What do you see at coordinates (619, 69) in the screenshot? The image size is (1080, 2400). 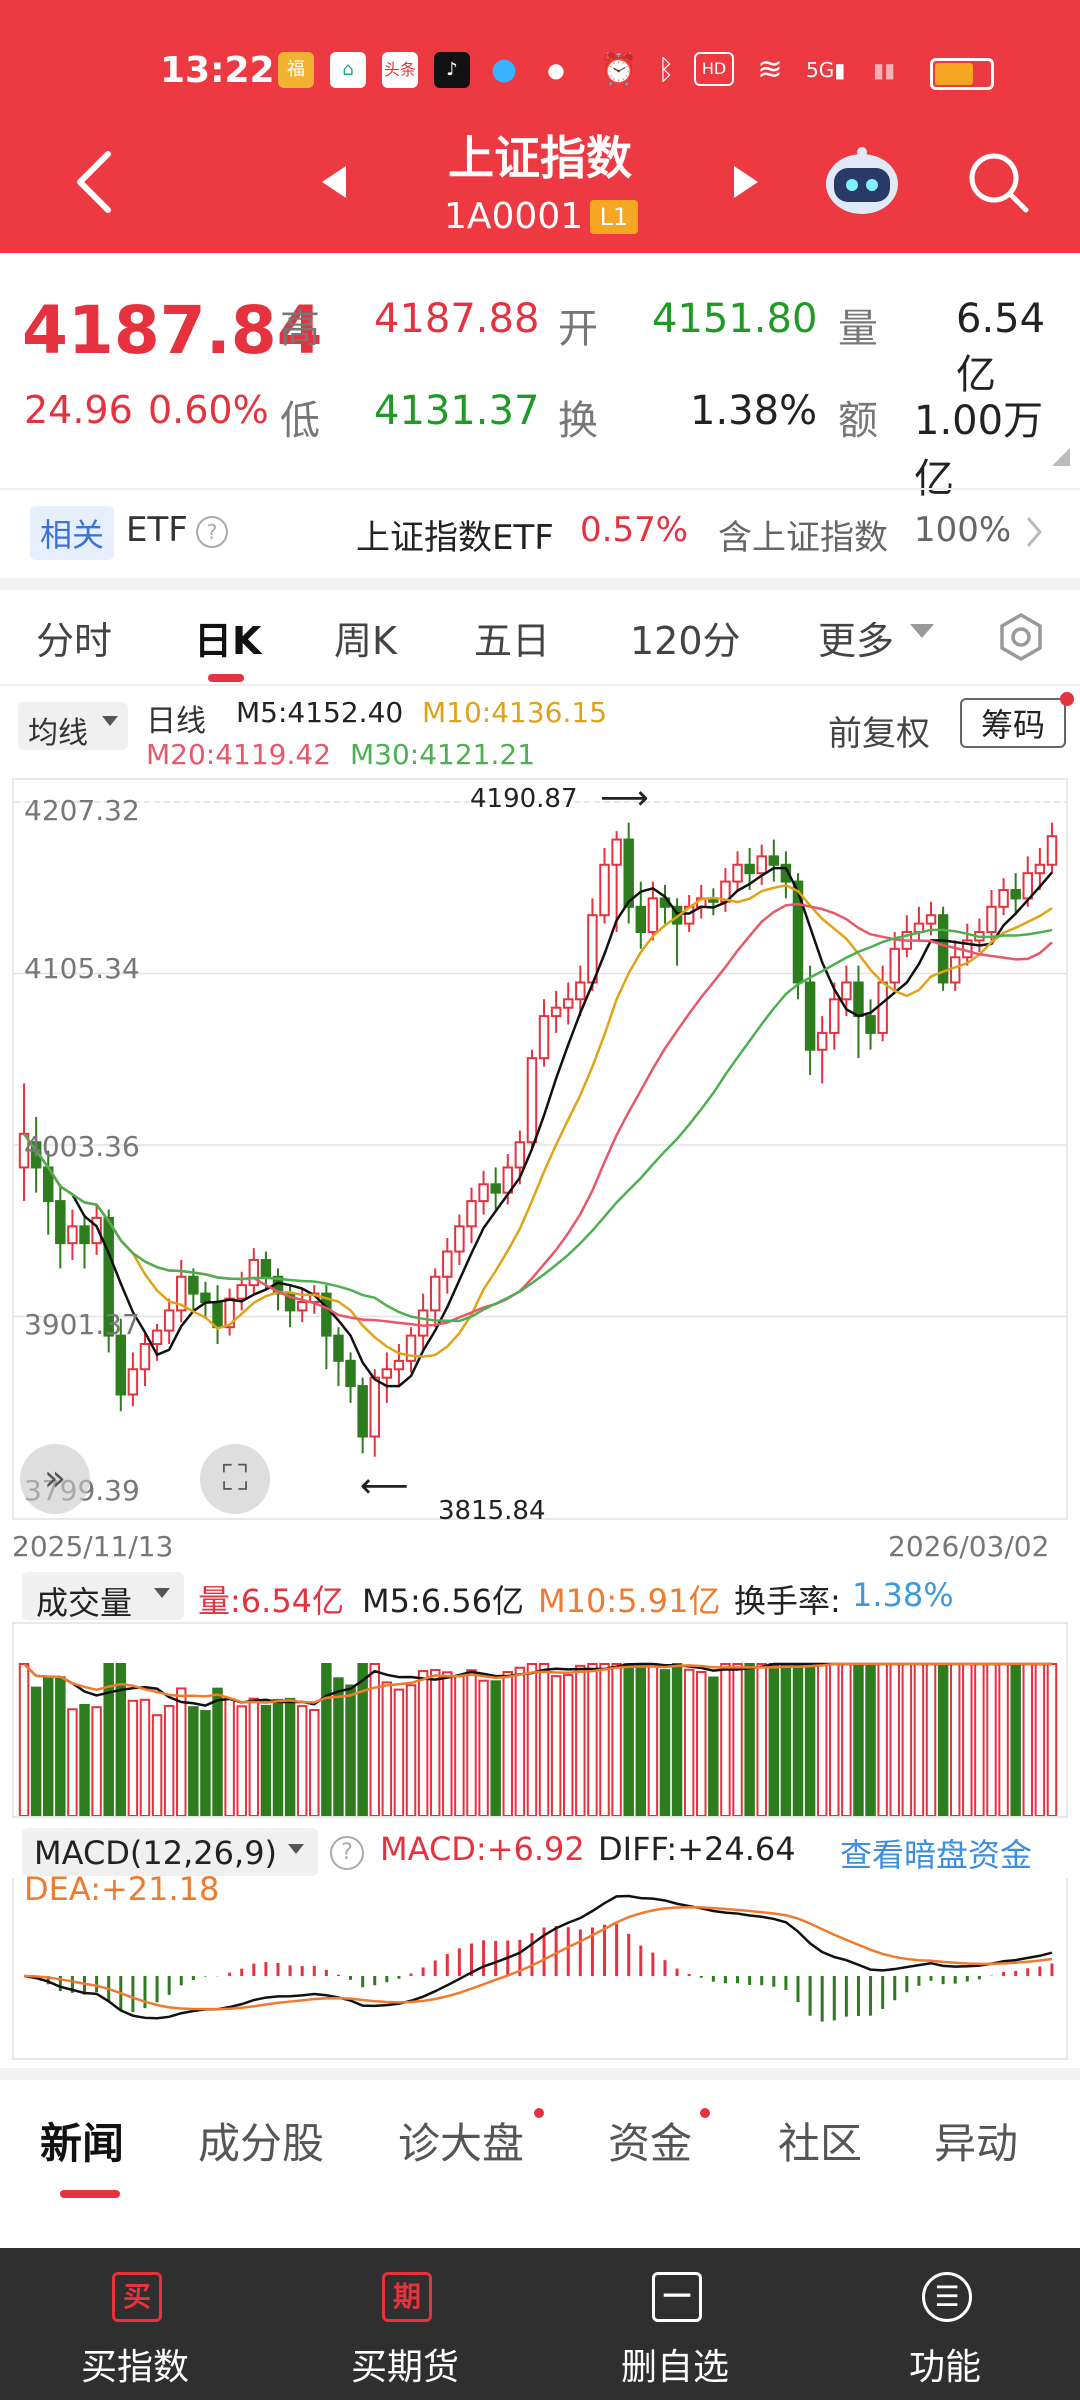 I see `alarm-icon: ⏰` at bounding box center [619, 69].